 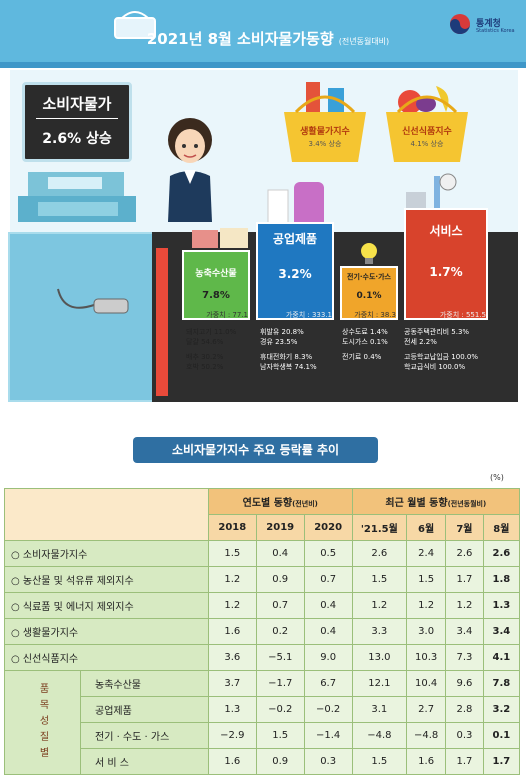 What do you see at coordinates (190, 170) in the screenshot?
I see `cashier-illustration-icon` at bounding box center [190, 170].